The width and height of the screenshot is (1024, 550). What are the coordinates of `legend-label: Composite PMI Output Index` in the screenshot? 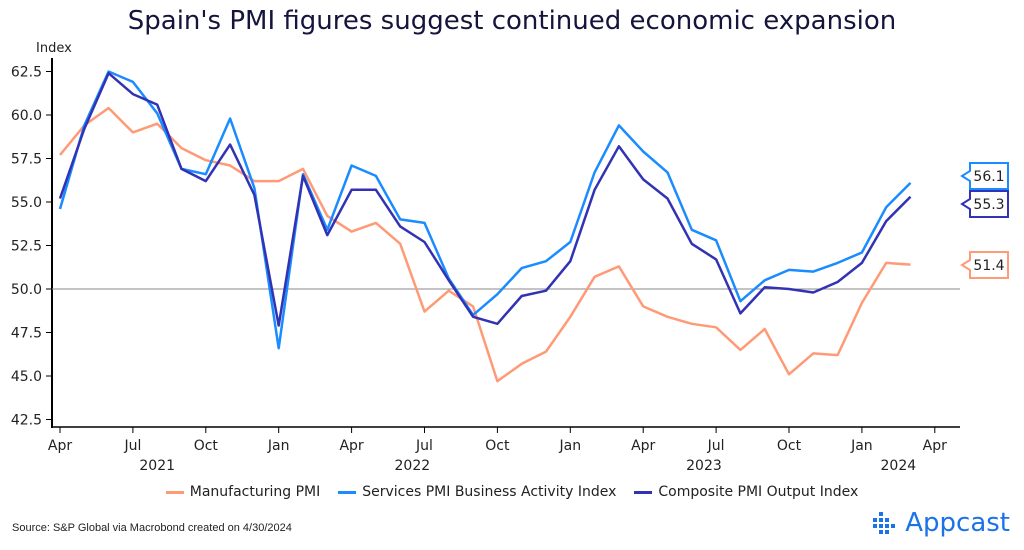 It's located at (758, 492).